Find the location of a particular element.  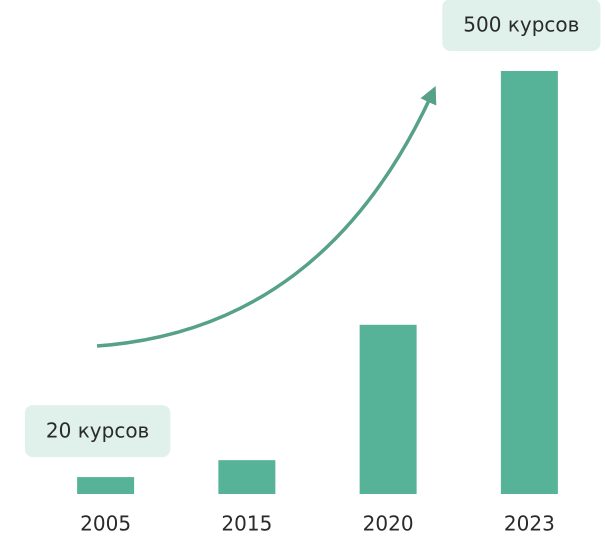

x-tick-label: 2023 is located at coordinates (529, 524).